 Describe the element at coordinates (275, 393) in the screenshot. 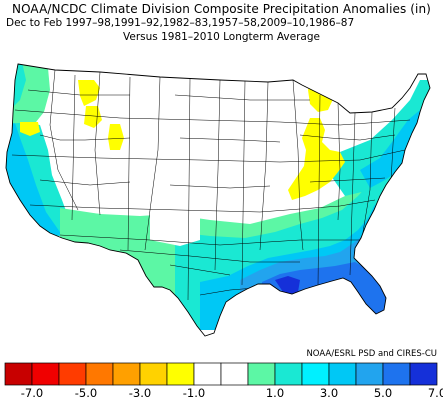

I see `legend-tick-label: 1.0` at that location.